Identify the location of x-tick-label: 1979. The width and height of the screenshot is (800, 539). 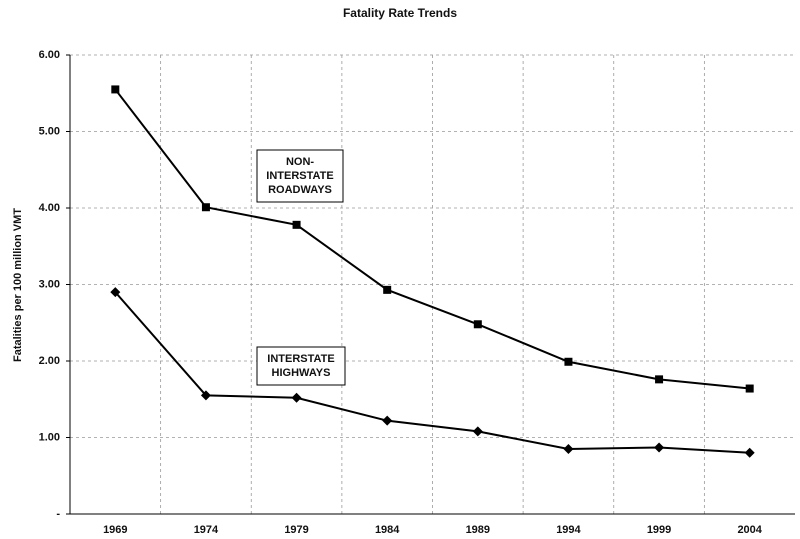
(296, 530).